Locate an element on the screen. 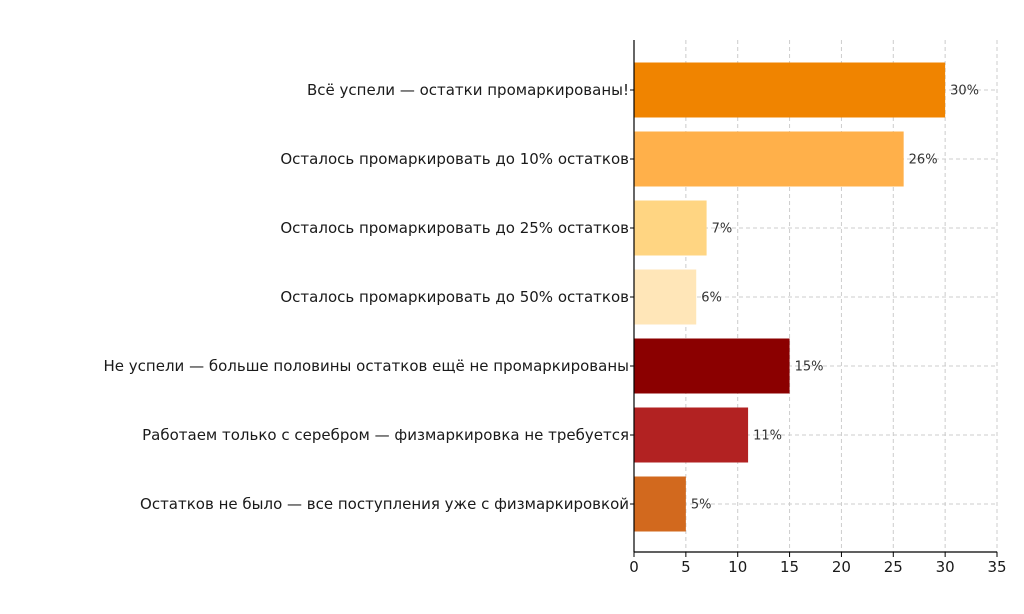 The image size is (1024, 614). category-label: Осталось промаркировать до 25% остатков is located at coordinates (454, 228).